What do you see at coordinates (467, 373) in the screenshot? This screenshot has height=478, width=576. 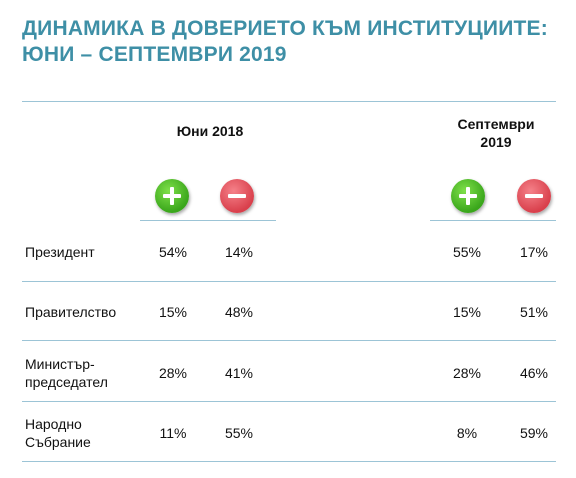 I see `cell-sept-plus: 28%` at bounding box center [467, 373].